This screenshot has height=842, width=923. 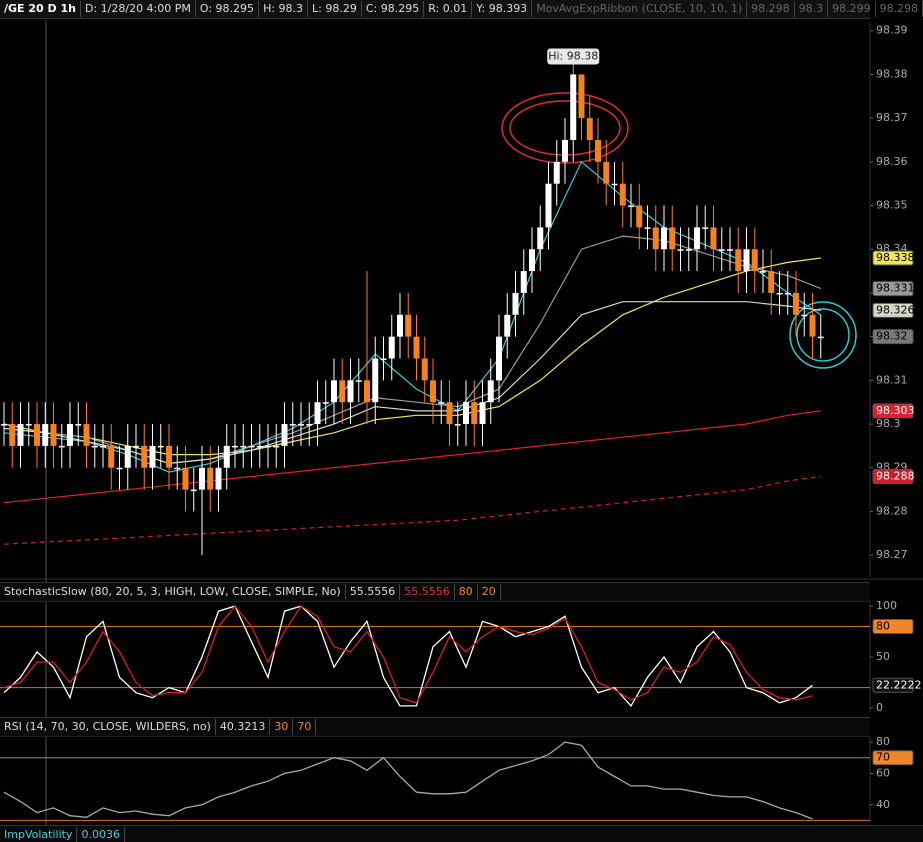 I want to click on field: H: 98.3, so click(x=284, y=9).